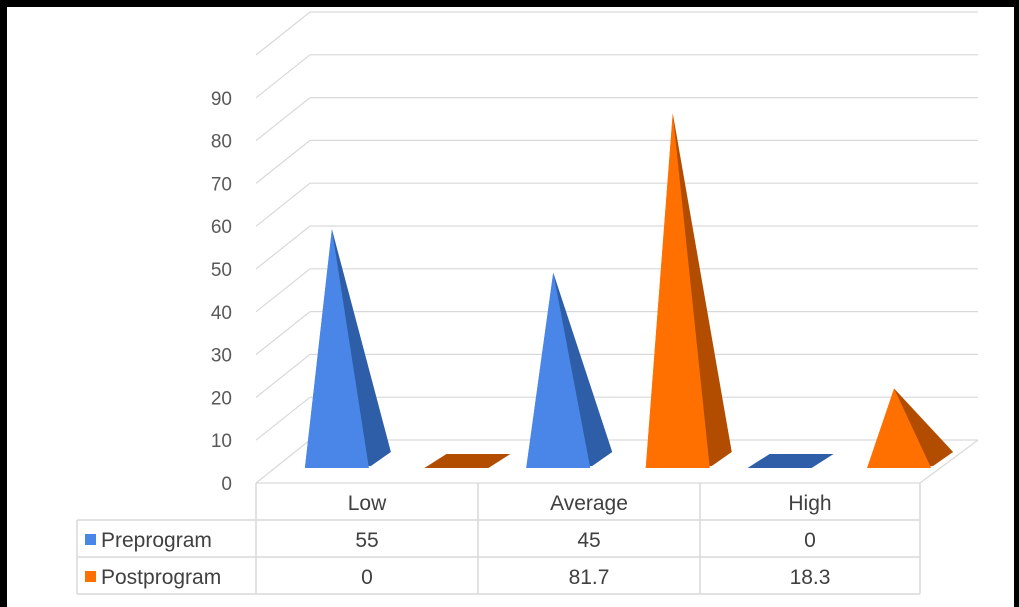 The image size is (1019, 607). What do you see at coordinates (161, 577) in the screenshot?
I see `legend-label-postprogram: Postprogram` at bounding box center [161, 577].